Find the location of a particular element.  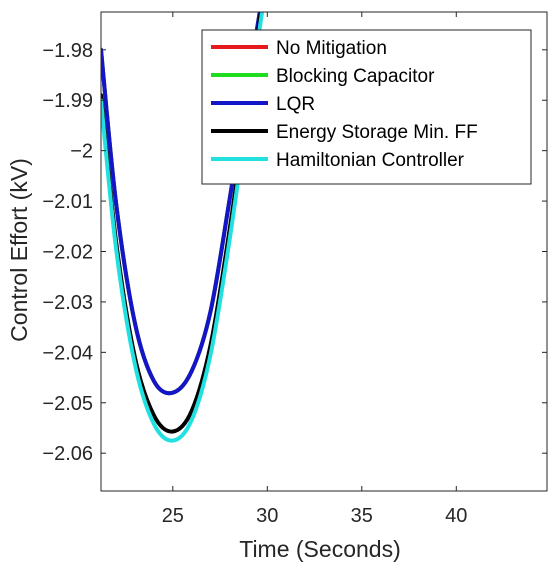

y-tick-label: −2.04 is located at coordinates (67, 353).